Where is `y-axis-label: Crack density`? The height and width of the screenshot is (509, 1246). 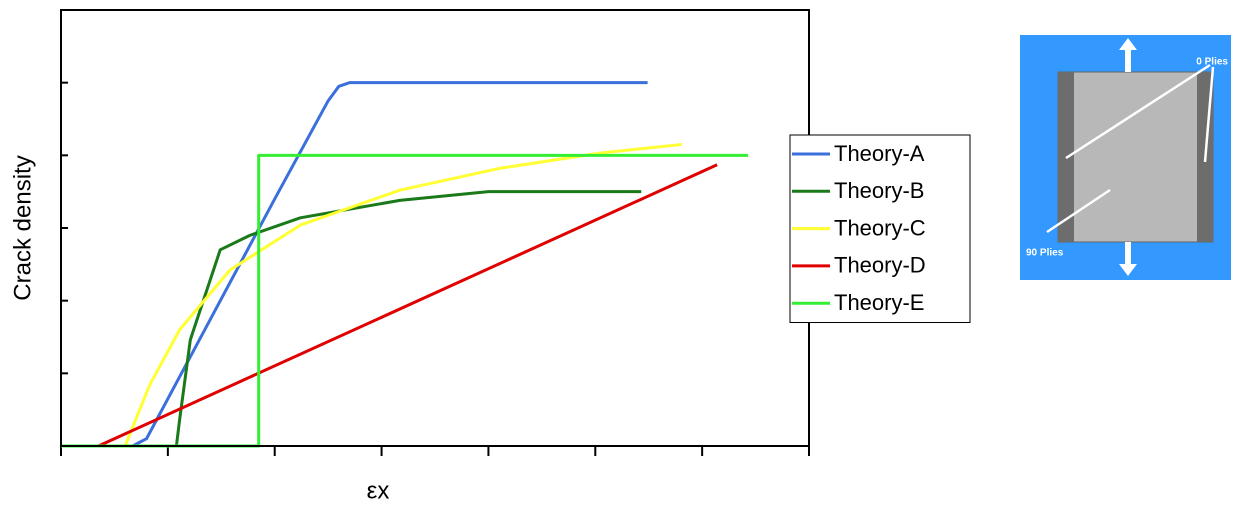 y-axis-label: Crack density is located at coordinates (22, 227).